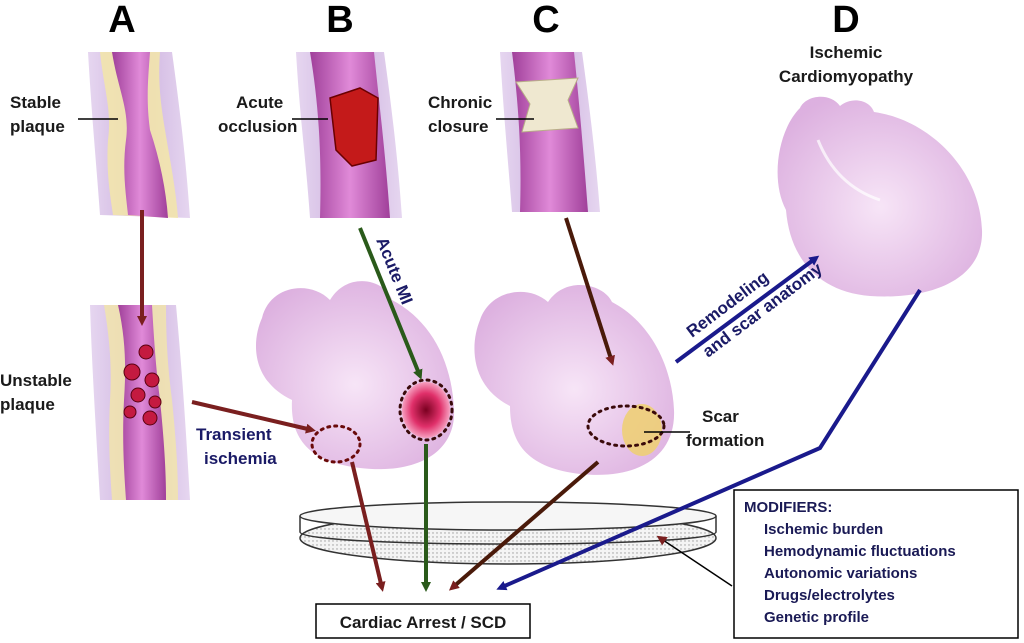  What do you see at coordinates (368, 526) in the screenshot?
I see `arrow-transient-to-scd` at bounding box center [368, 526].